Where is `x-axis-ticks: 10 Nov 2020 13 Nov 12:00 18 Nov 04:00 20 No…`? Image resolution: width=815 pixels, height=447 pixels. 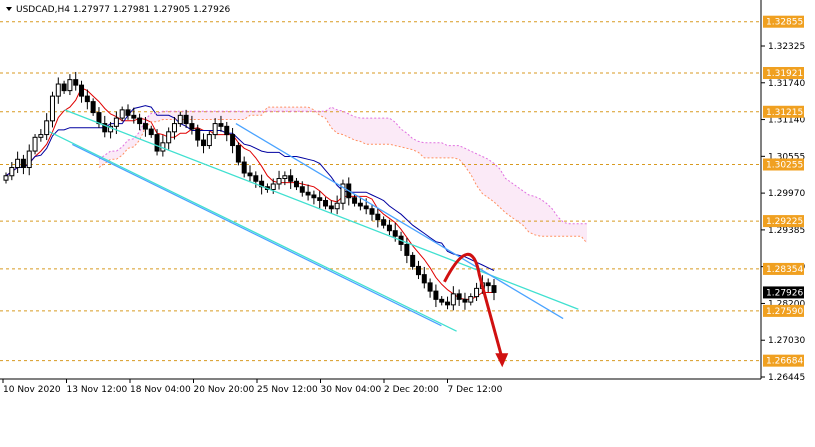
x-axis-ticks: 10 Nov 2020 13 Nov 12:00 18 Nov 04:00 20 No… is located at coordinates (252, 387).